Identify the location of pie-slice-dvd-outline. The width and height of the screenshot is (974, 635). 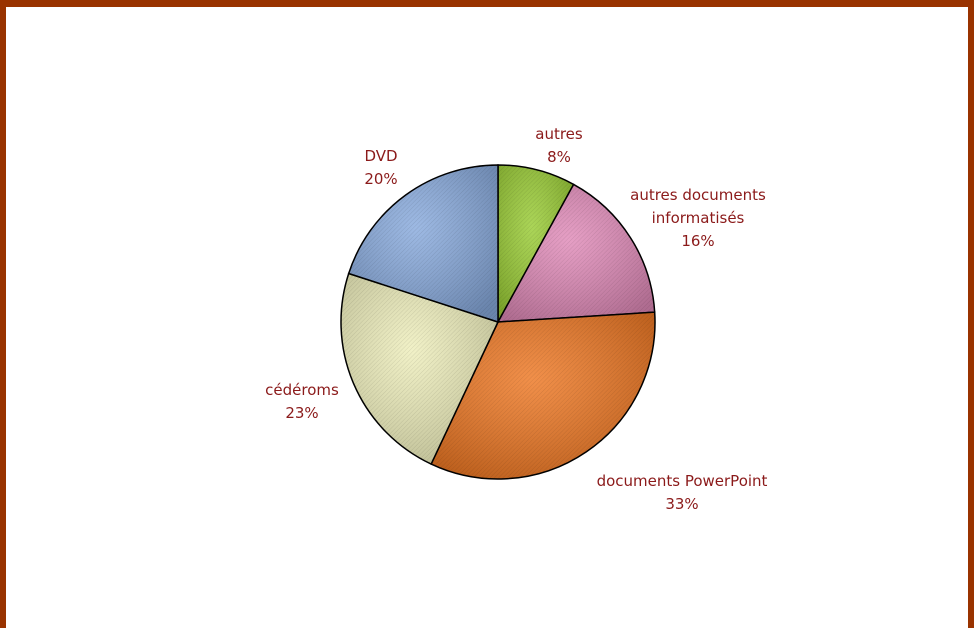
(423, 244).